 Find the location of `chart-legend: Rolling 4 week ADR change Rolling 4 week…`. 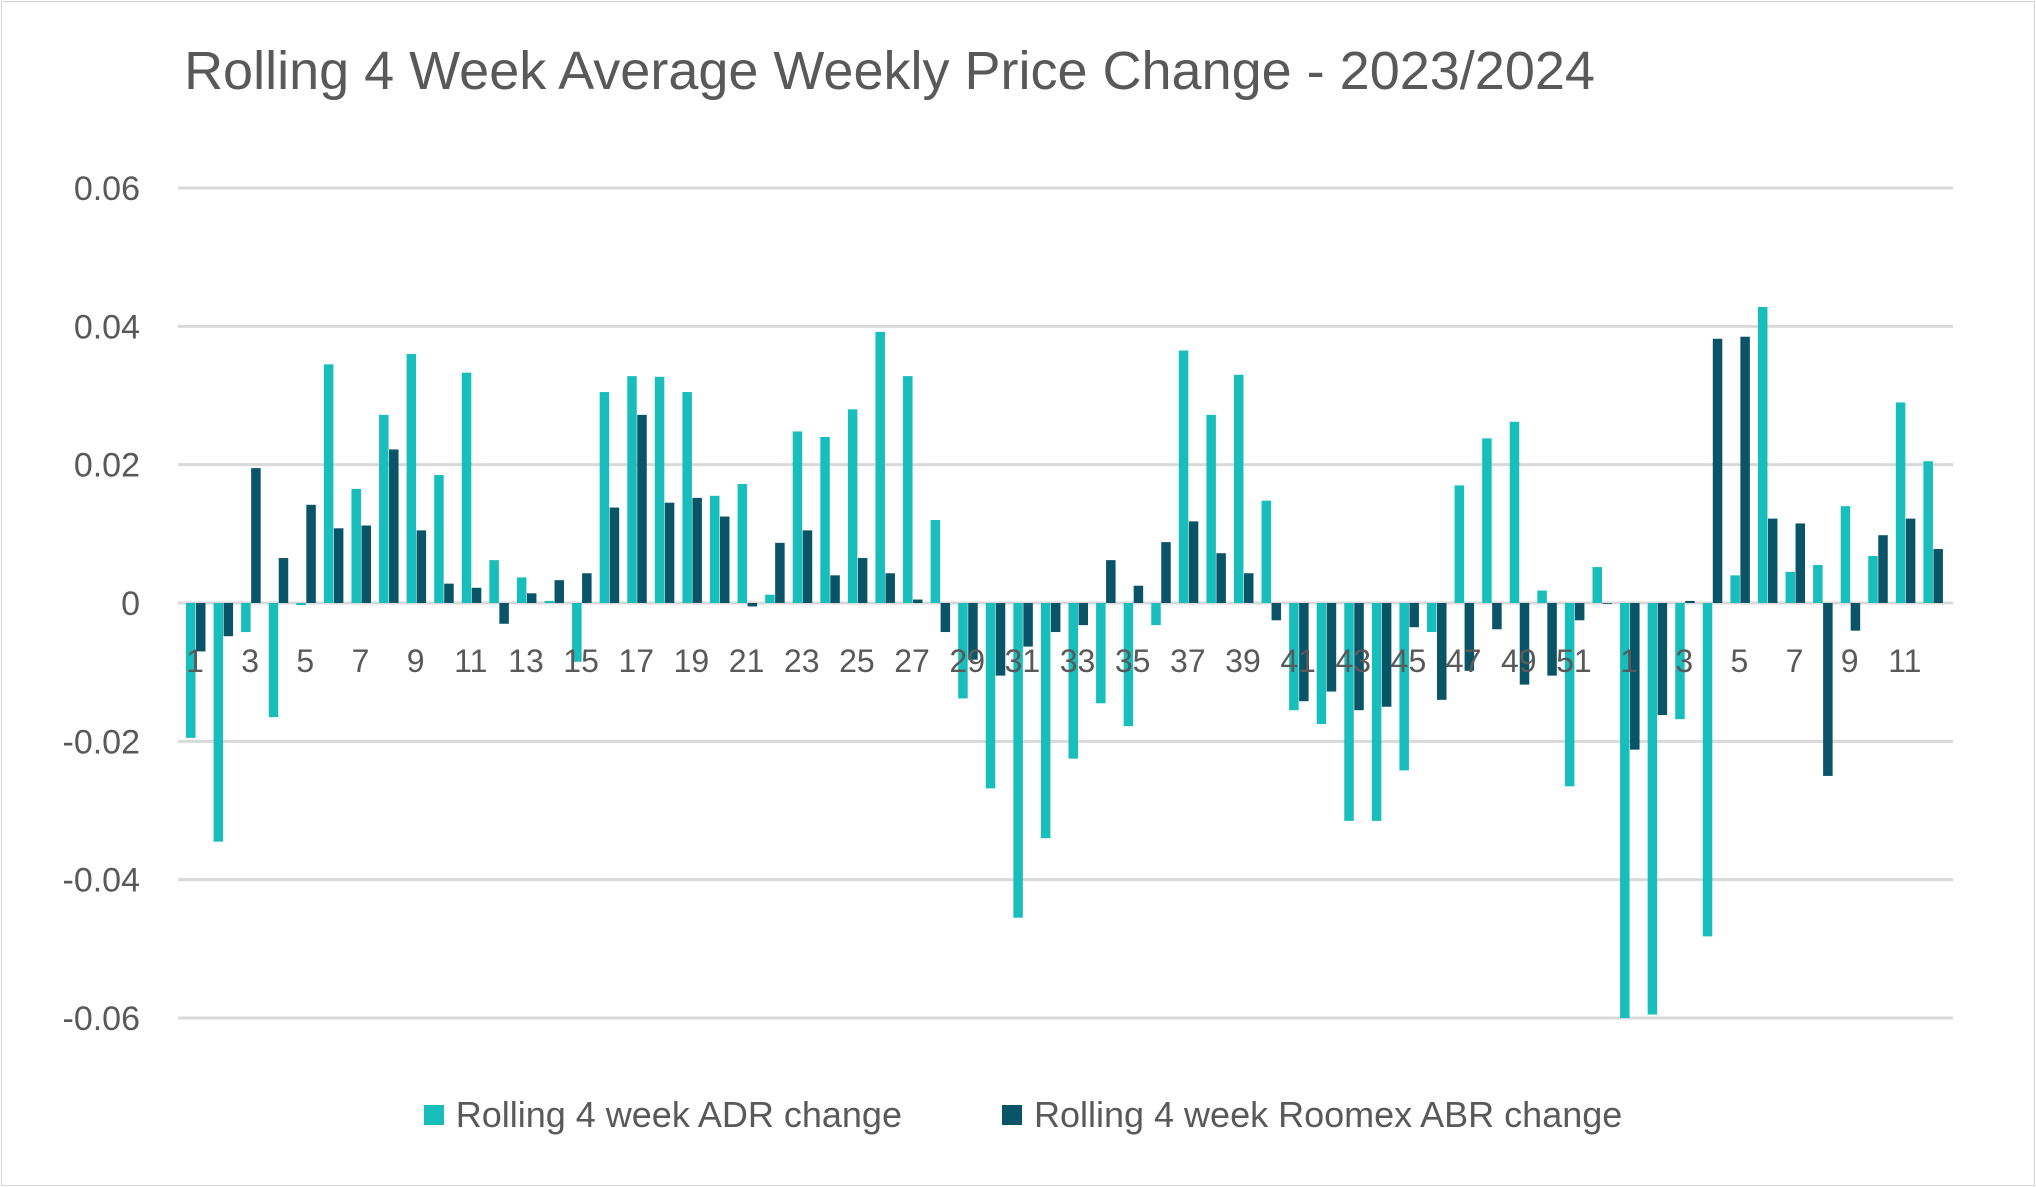

chart-legend: Rolling 4 week ADR change Rolling 4 week… is located at coordinates (1018, 1115).